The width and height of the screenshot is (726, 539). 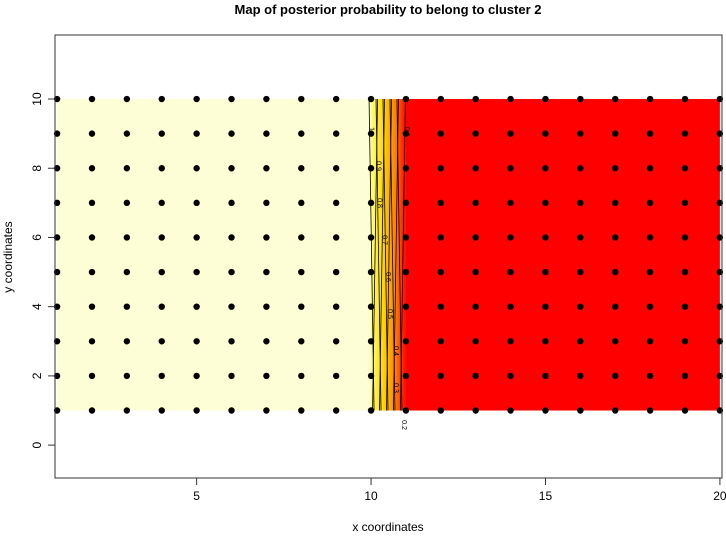 What do you see at coordinates (389, 264) in the screenshot?
I see `contour-lines: 10.90.80.70.60.50.40.30.20.1` at bounding box center [389, 264].